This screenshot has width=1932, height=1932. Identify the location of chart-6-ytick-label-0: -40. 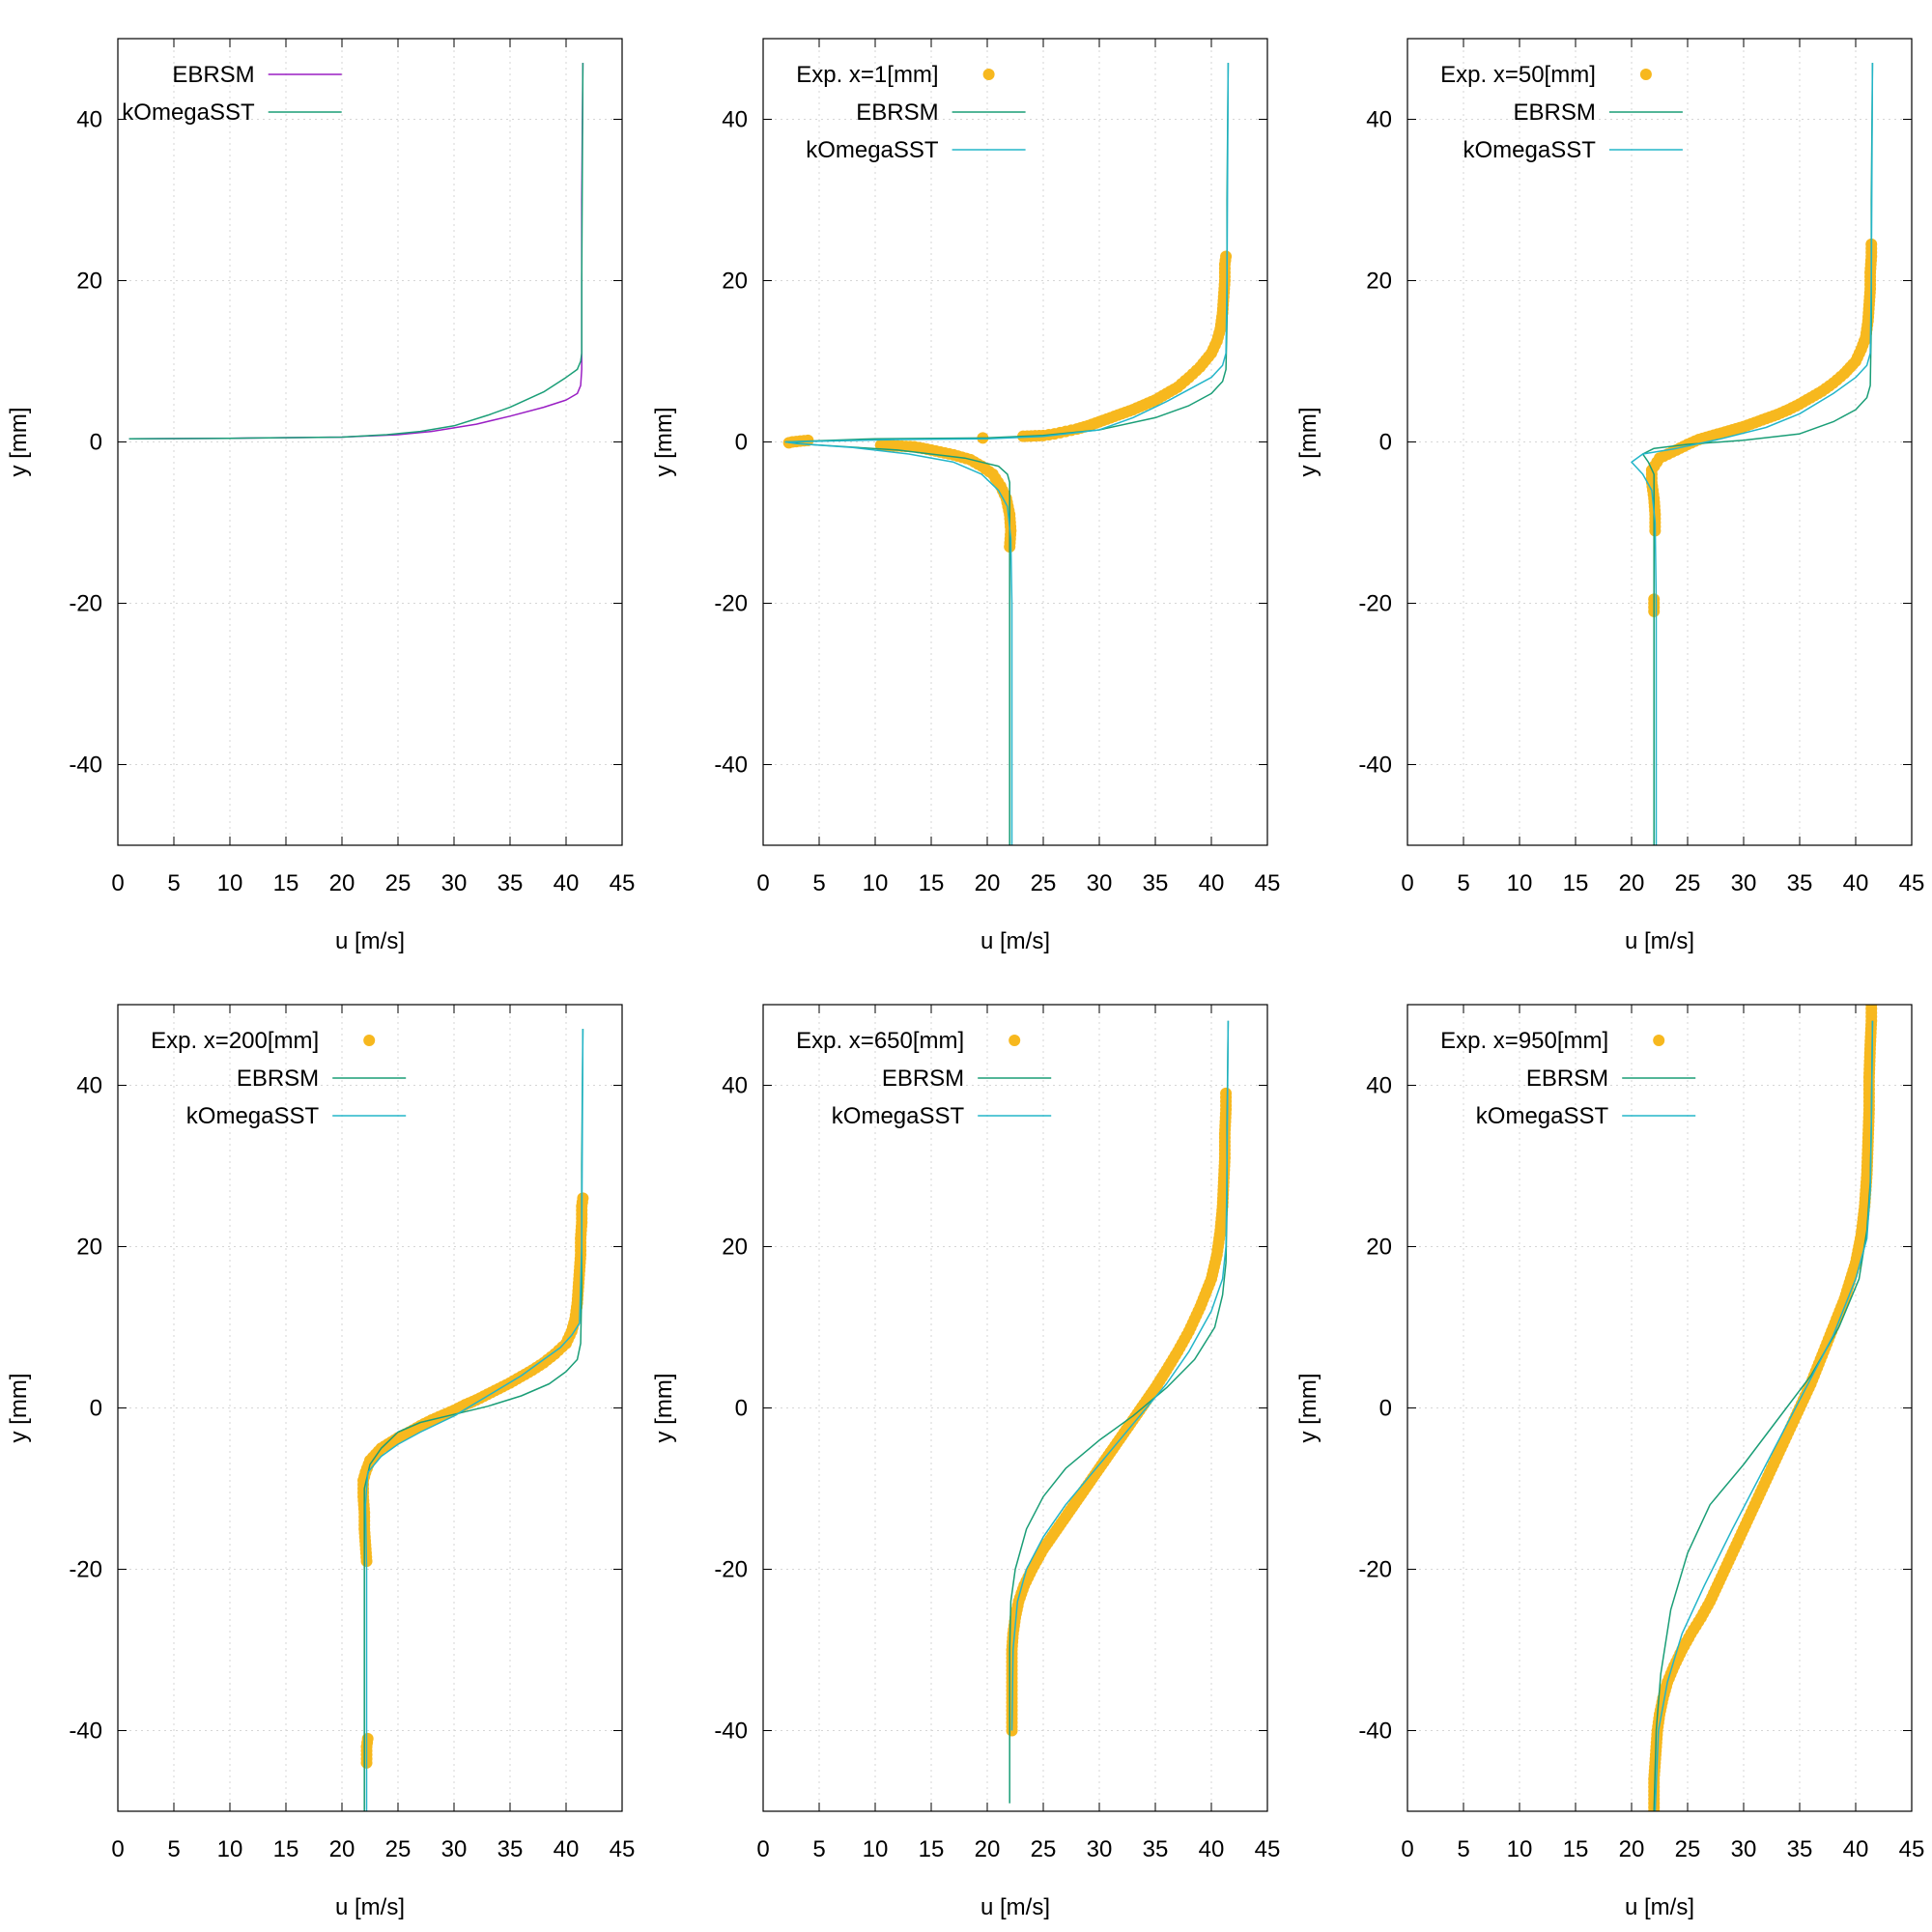
(1375, 1732).